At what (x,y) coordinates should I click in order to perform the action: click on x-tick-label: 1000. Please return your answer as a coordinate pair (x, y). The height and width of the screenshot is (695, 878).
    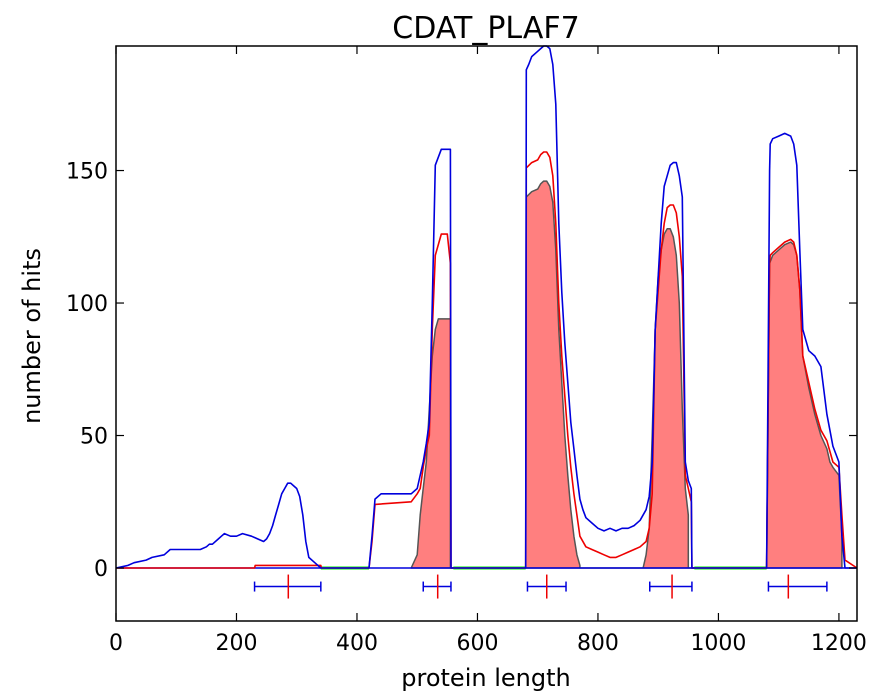
    Looking at the image, I should click on (718, 643).